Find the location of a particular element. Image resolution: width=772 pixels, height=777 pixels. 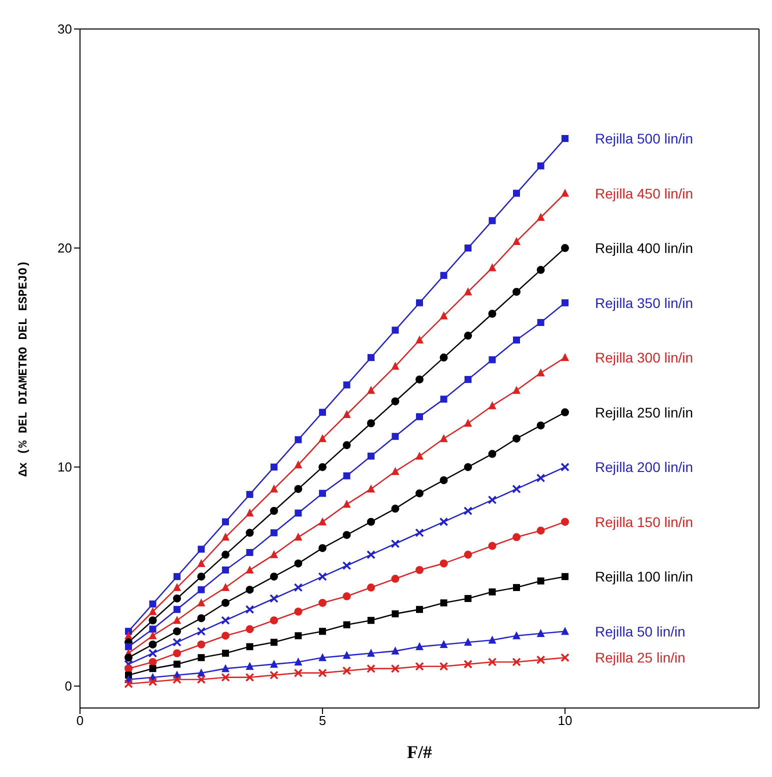

x-tick-label: 0 is located at coordinates (80, 720).